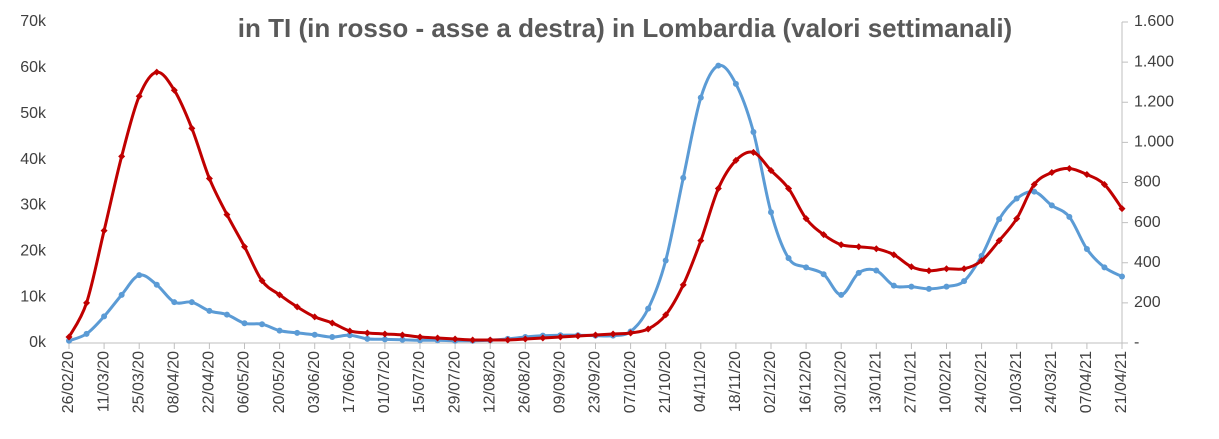  What do you see at coordinates (840, 382) in the screenshot?
I see `x-tick-label: 30/12/20` at bounding box center [840, 382].